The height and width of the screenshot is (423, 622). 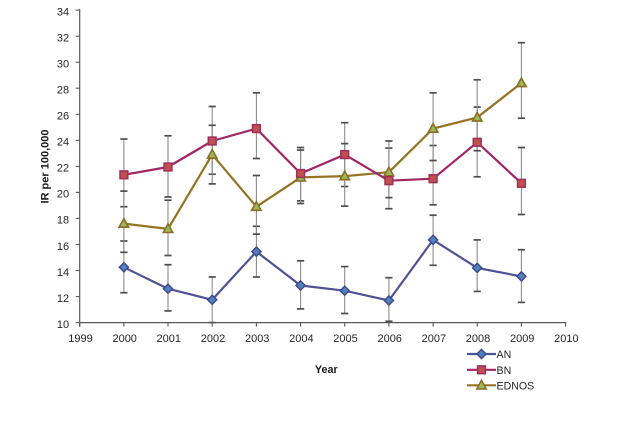 I want to click on svg-text: EDNOS, so click(x=516, y=386).